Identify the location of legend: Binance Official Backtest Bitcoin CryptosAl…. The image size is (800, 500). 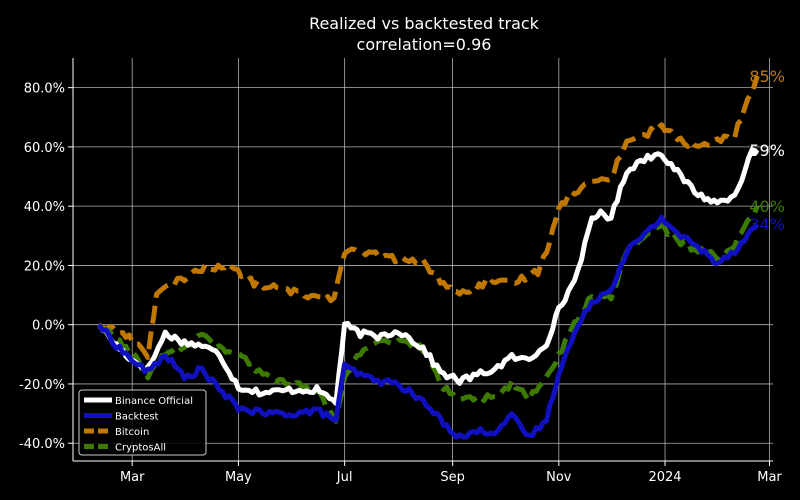
(142, 422).